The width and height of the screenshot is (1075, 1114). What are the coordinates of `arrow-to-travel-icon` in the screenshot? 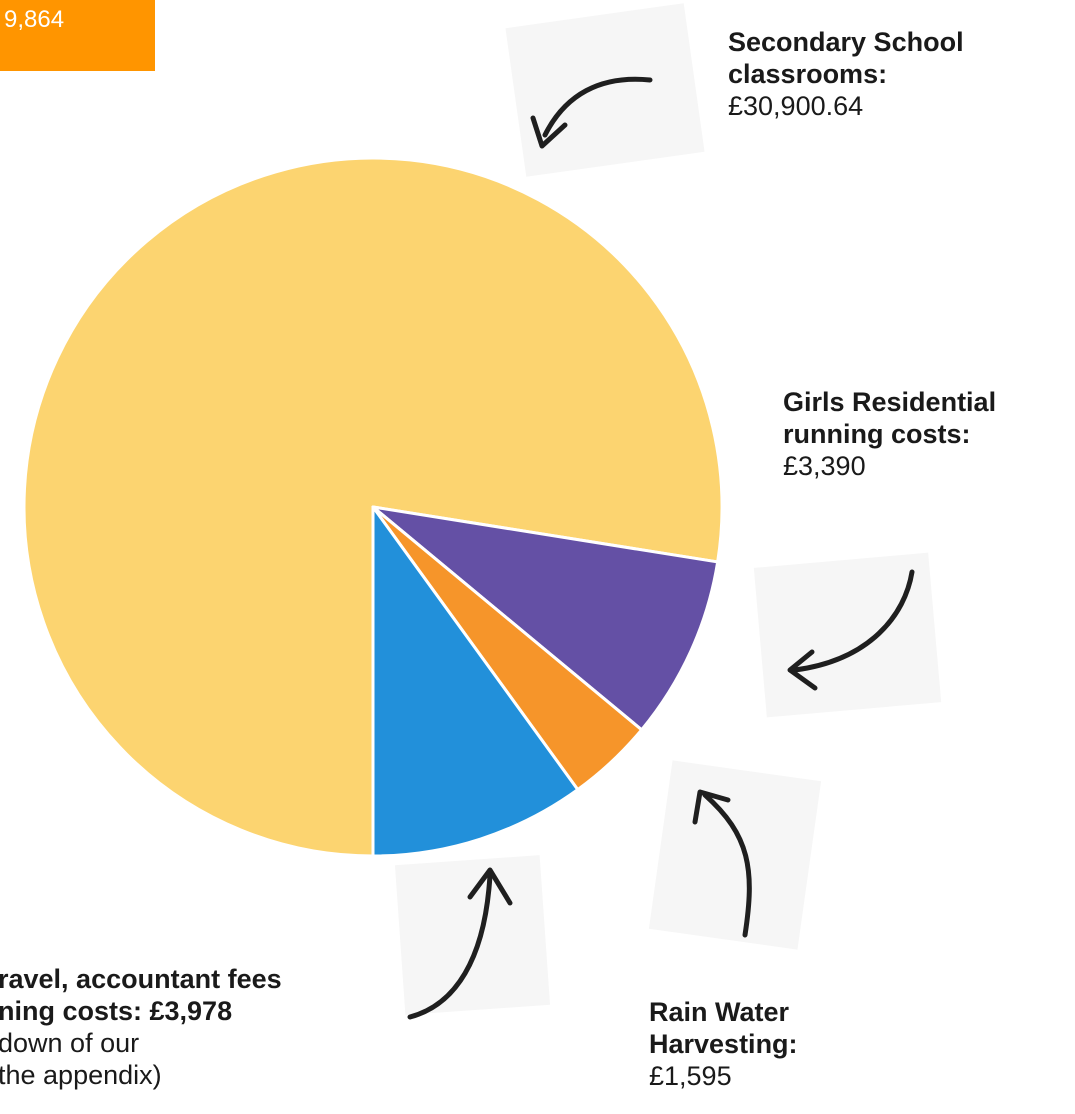 It's located at (450, 946).